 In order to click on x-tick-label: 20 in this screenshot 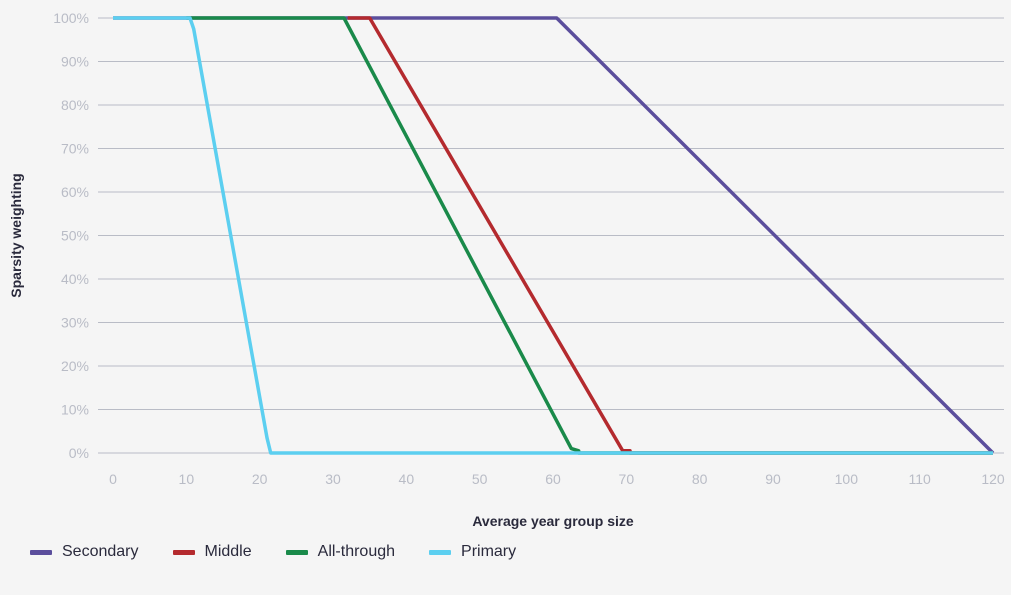, I will do `click(260, 479)`.